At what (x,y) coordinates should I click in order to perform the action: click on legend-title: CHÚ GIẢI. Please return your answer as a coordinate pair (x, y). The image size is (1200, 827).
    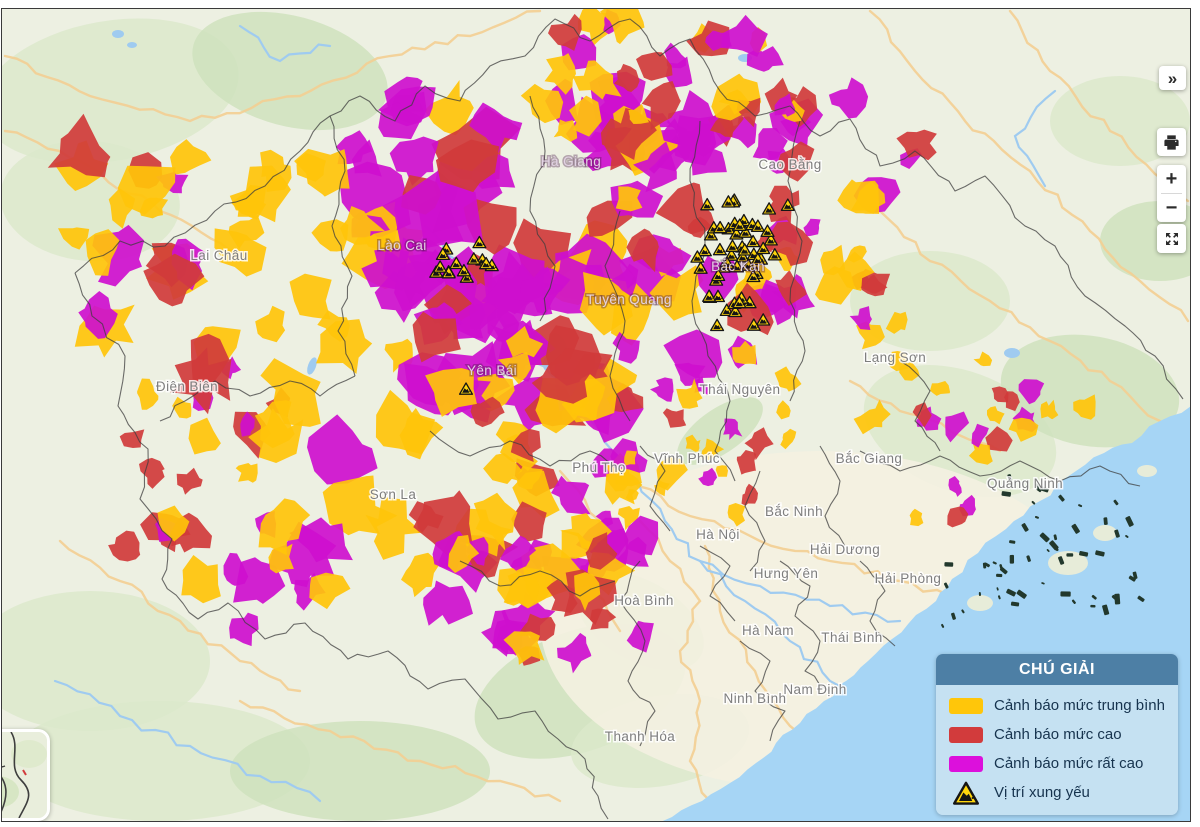
    Looking at the image, I should click on (1057, 669).